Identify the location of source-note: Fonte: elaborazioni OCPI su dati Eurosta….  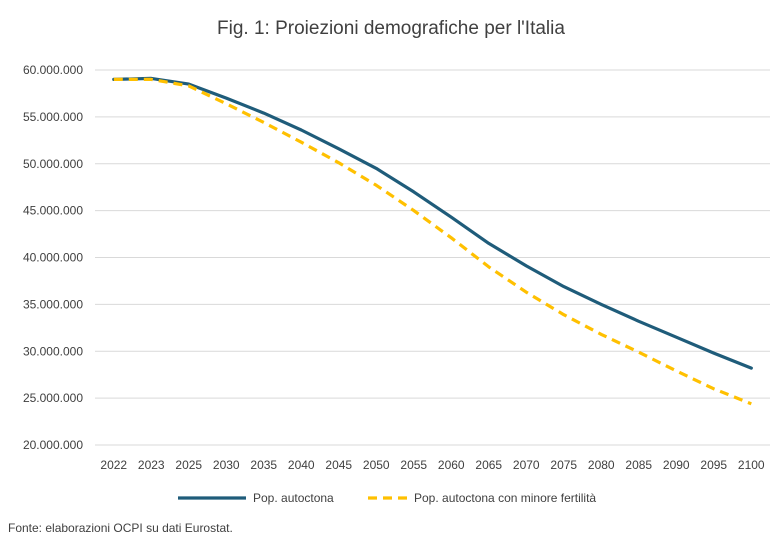
(120, 528).